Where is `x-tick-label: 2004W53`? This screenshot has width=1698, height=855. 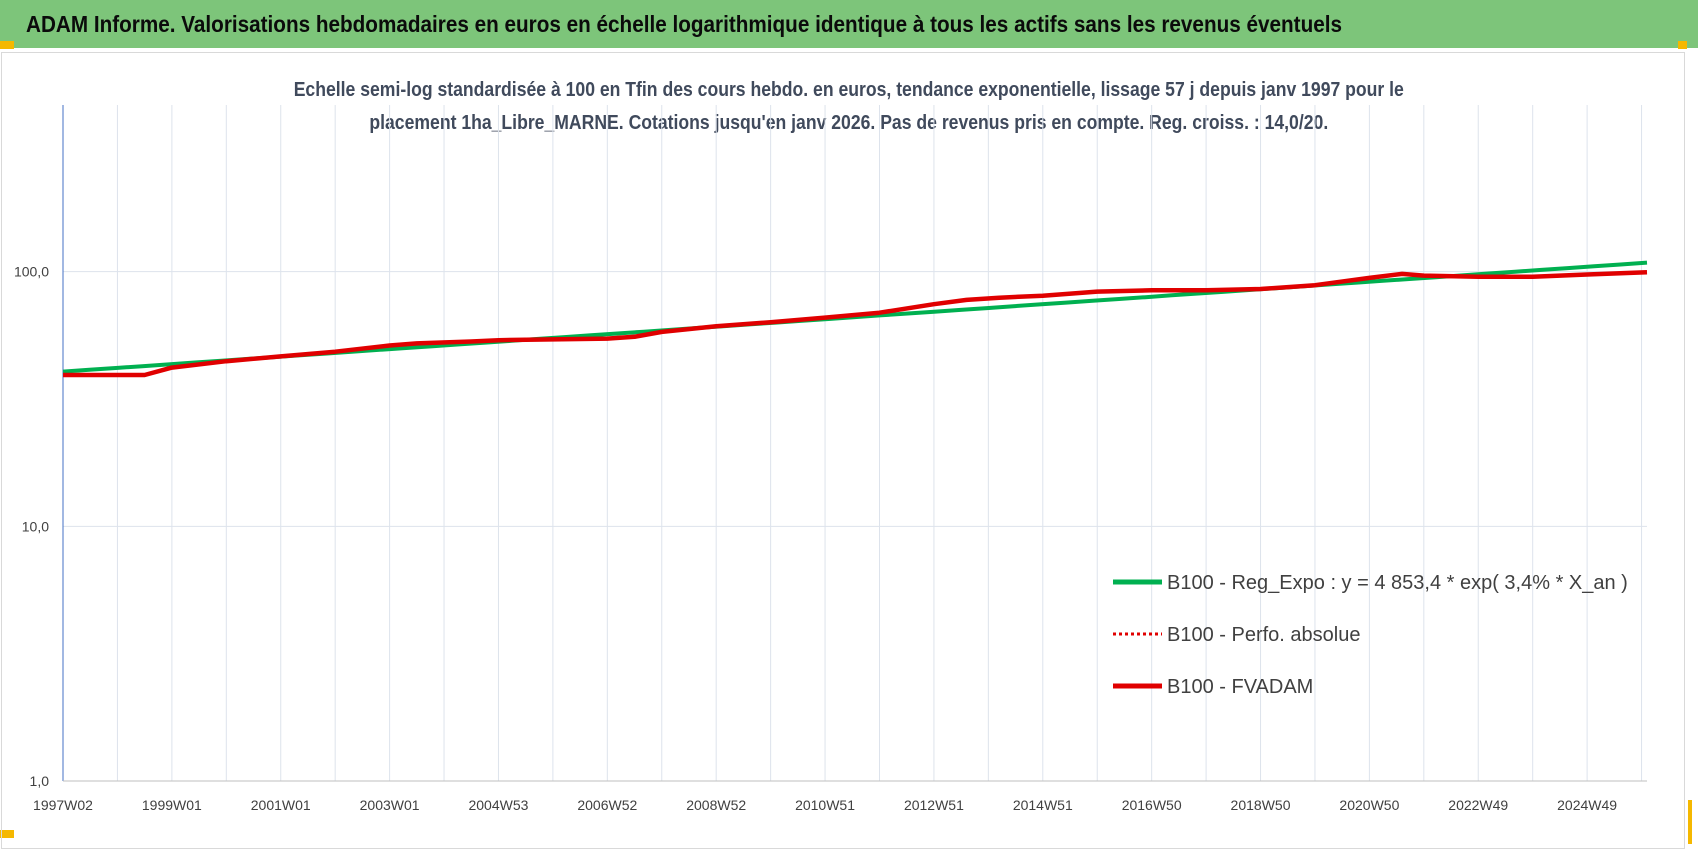 x-tick-label: 2004W53 is located at coordinates (498, 805).